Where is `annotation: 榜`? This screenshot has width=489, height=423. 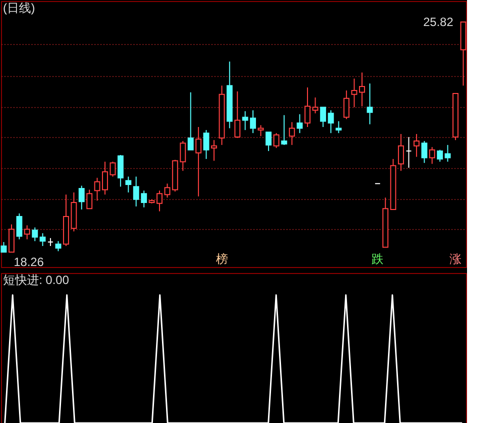
annotation: 榜 is located at coordinates (222, 259).